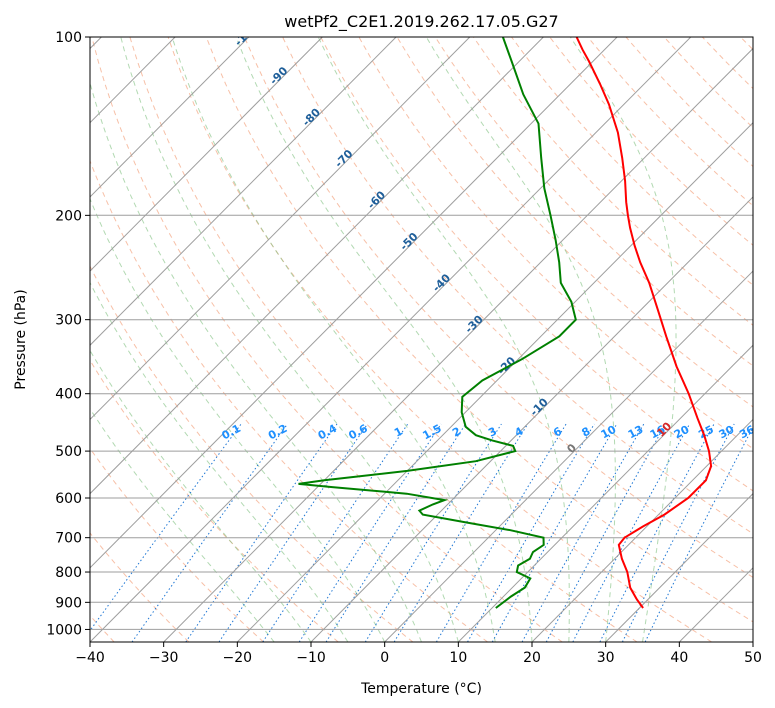  I want to click on mixing-ratio-label: 1, so click(398, 432).